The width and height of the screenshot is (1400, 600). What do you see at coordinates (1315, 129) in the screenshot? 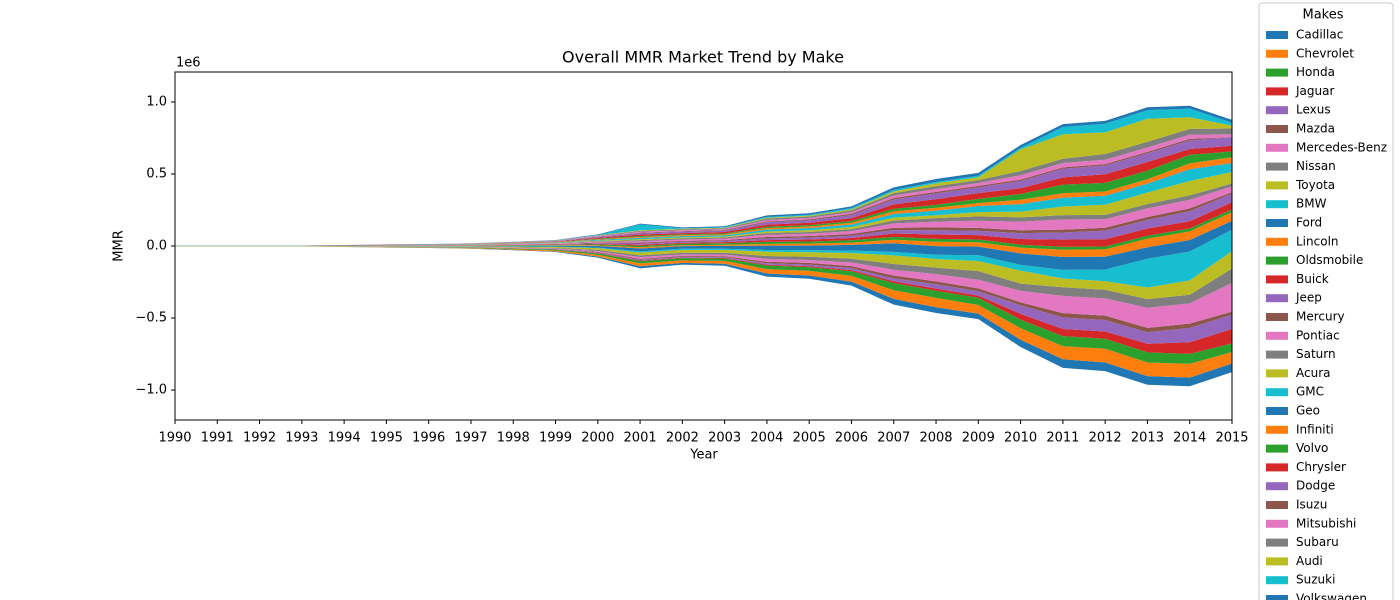
I see `legend-label: Mazda` at bounding box center [1315, 129].